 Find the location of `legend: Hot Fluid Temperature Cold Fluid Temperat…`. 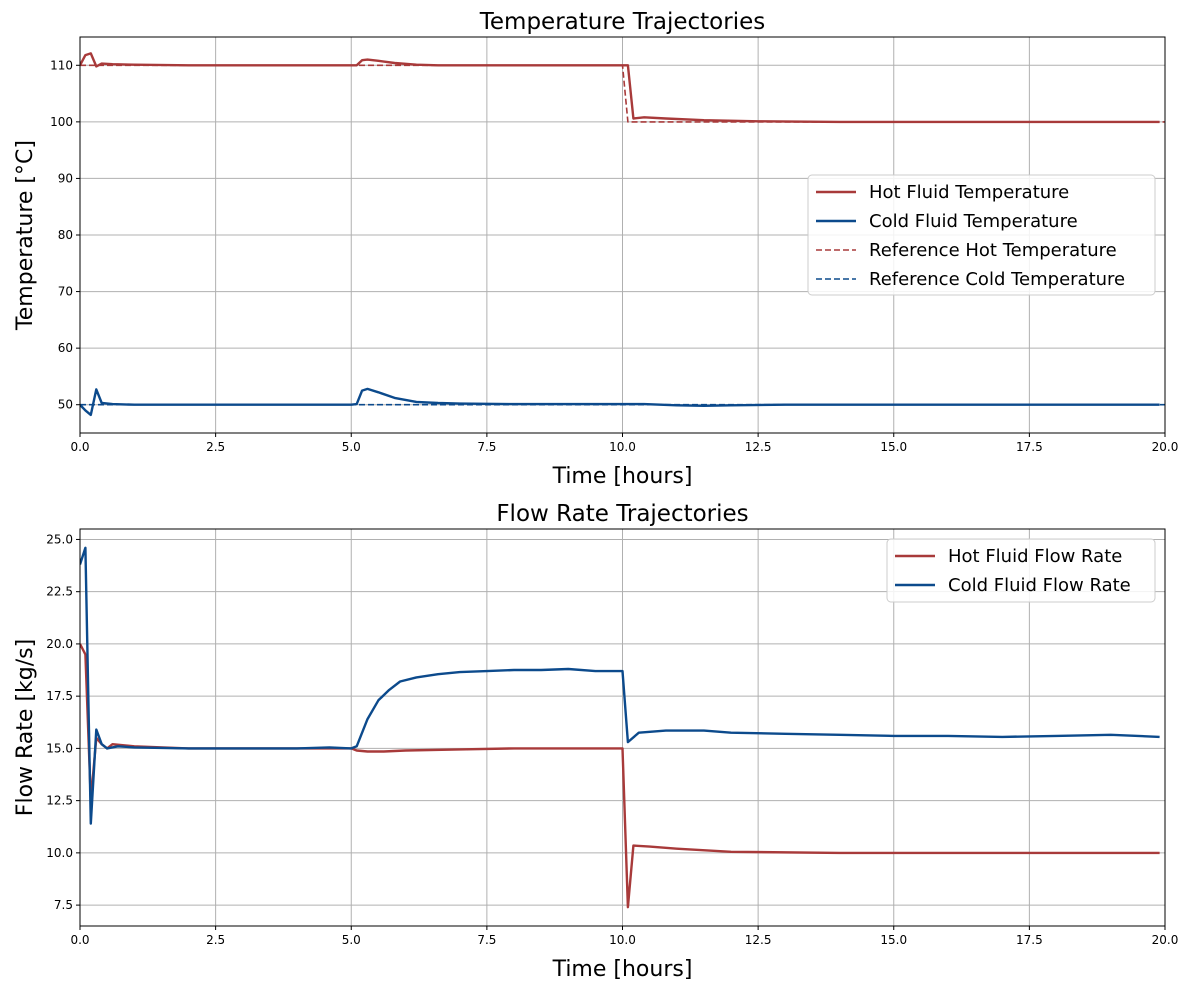

legend: Hot Fluid Temperature Cold Fluid Temperat… is located at coordinates (981, 235).